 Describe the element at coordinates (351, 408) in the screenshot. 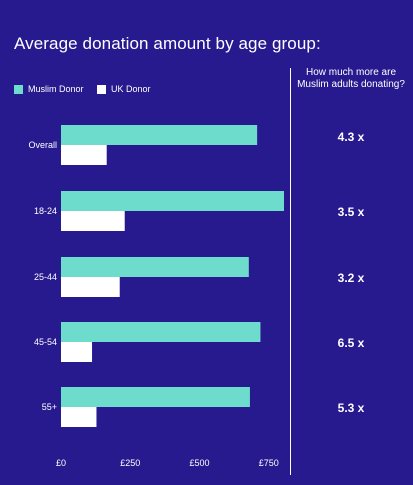

I see `ratio-55-plus: 5.3 x` at that location.